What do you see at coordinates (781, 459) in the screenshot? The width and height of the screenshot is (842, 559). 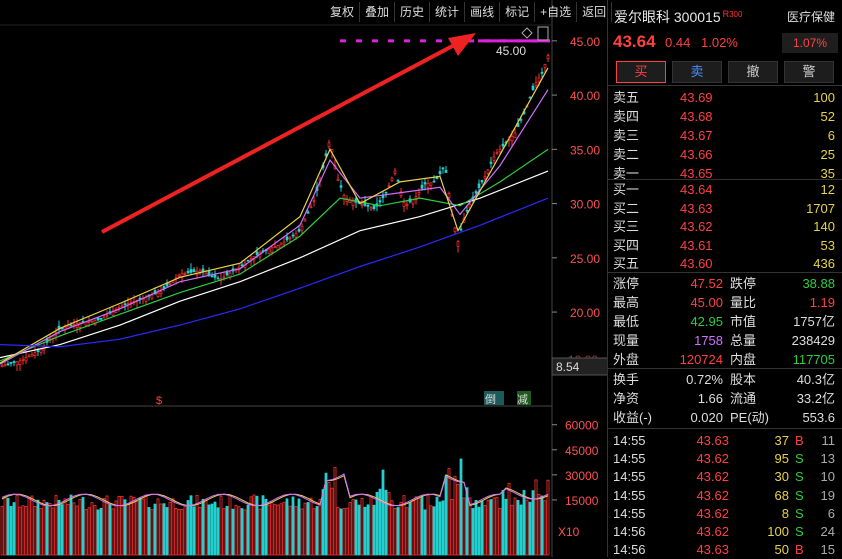 I see `tick-volume: 95` at bounding box center [781, 459].